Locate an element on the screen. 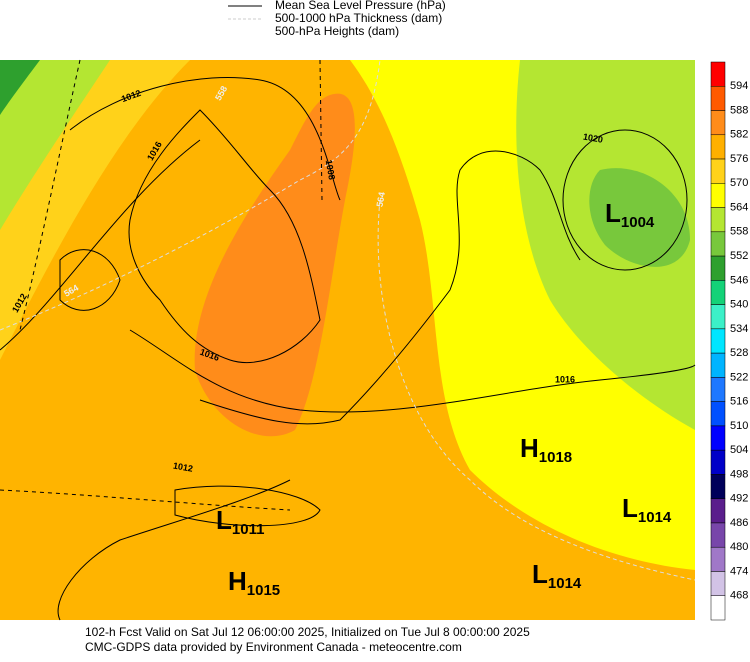 The height and width of the screenshot is (662, 750). color-label: 510 is located at coordinates (739, 426).